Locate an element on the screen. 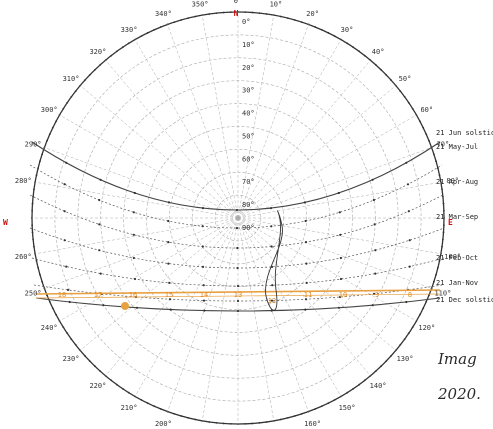 Image resolution: width=493 pixels, height=429 pixels. azimuth-label: 60° is located at coordinates (426, 110).